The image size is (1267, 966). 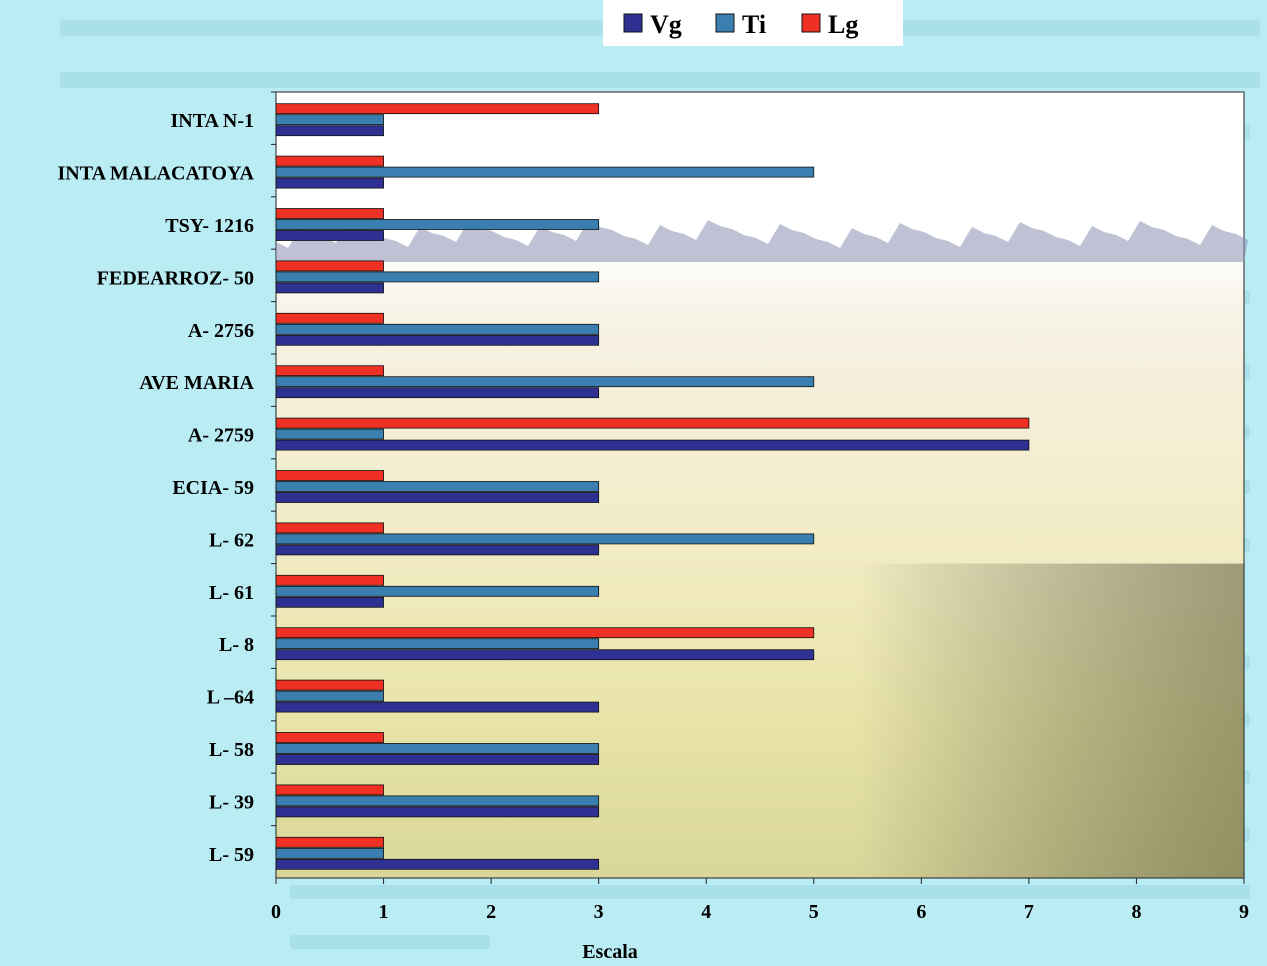 What do you see at coordinates (491, 912) in the screenshot?
I see `x-tick-label-2: 2` at bounding box center [491, 912].